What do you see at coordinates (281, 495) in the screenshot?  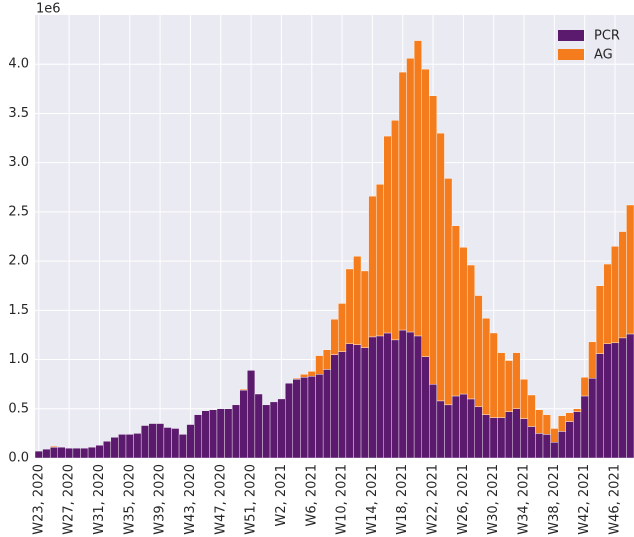 I see `x-tick-label: W2, 2021` at bounding box center [281, 495].